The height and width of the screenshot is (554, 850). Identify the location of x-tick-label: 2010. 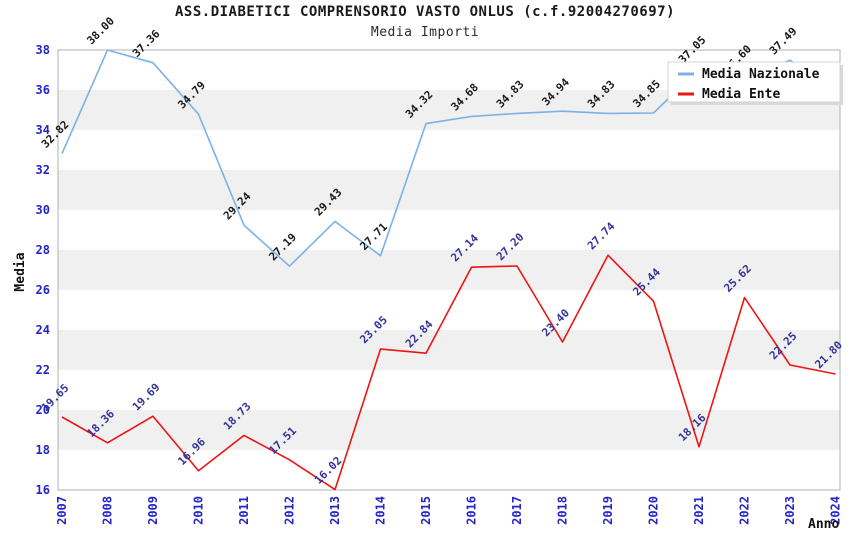
(199, 510).